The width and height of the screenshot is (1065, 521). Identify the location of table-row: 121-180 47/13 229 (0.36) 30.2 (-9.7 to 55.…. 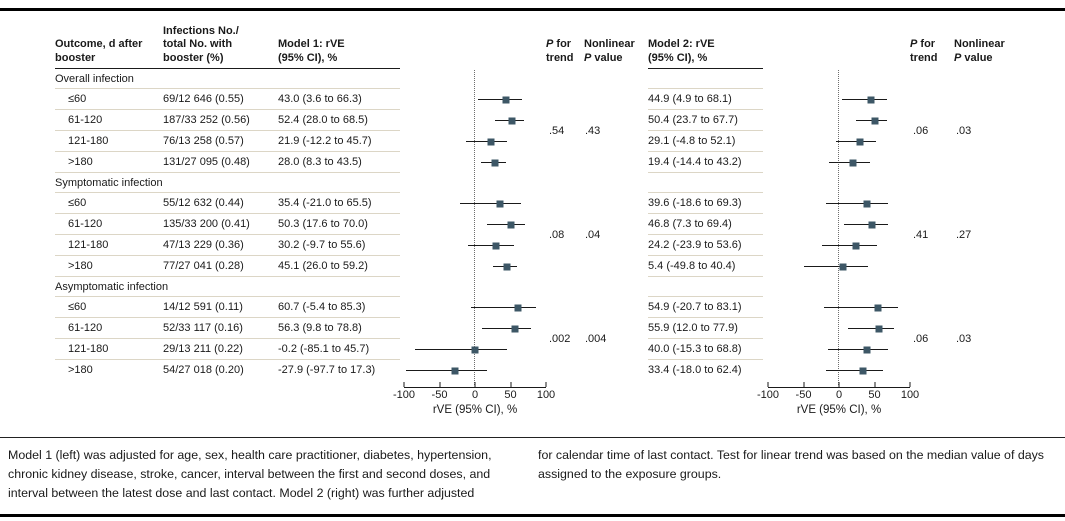
(532, 245).